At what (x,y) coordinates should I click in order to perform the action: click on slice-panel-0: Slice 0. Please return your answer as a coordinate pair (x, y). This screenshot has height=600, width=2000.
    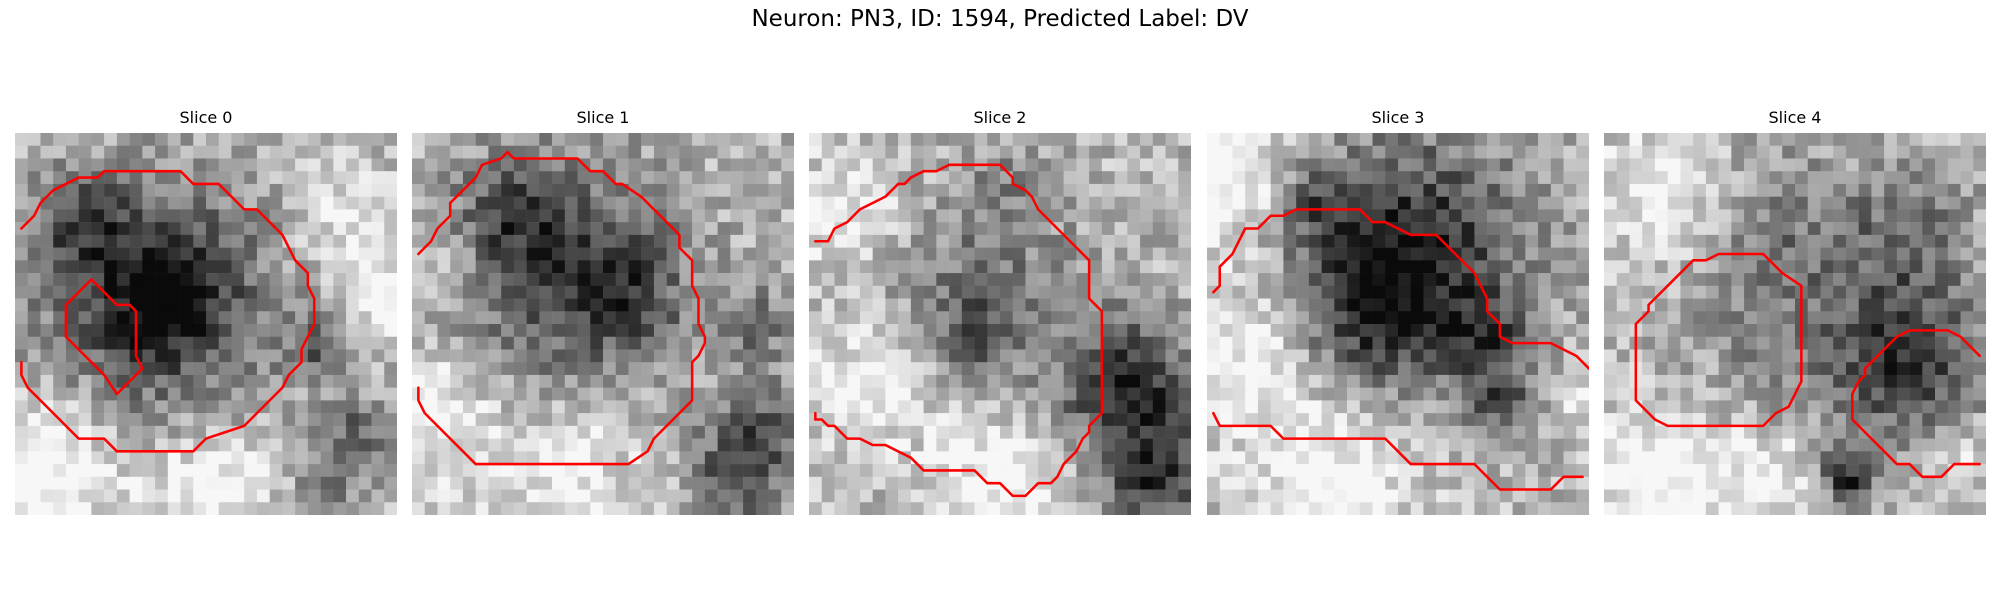
    Looking at the image, I should click on (206, 311).